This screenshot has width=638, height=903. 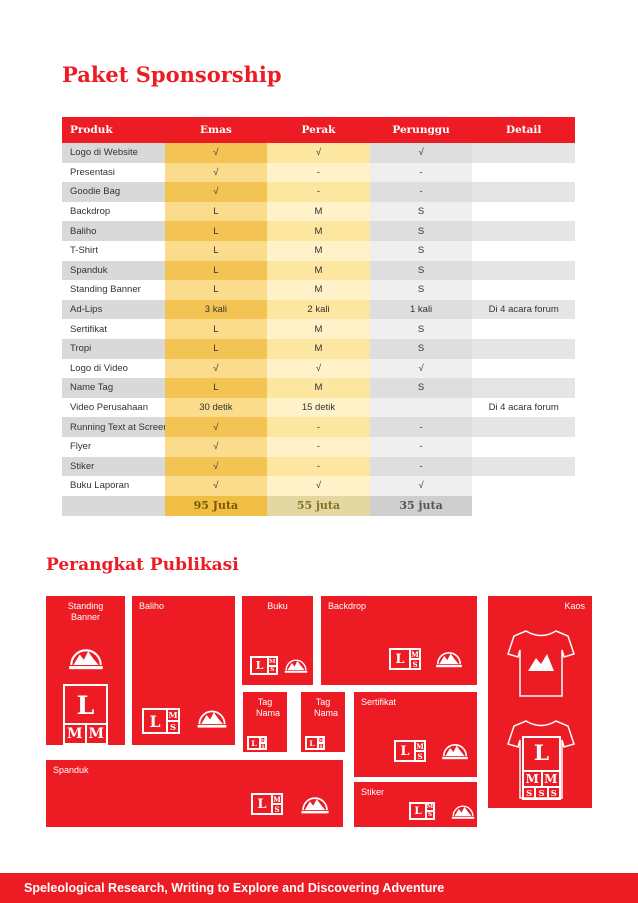 I want to click on header-row: Produk Emas Perak Perunggu Detail, so click(x=318, y=130).